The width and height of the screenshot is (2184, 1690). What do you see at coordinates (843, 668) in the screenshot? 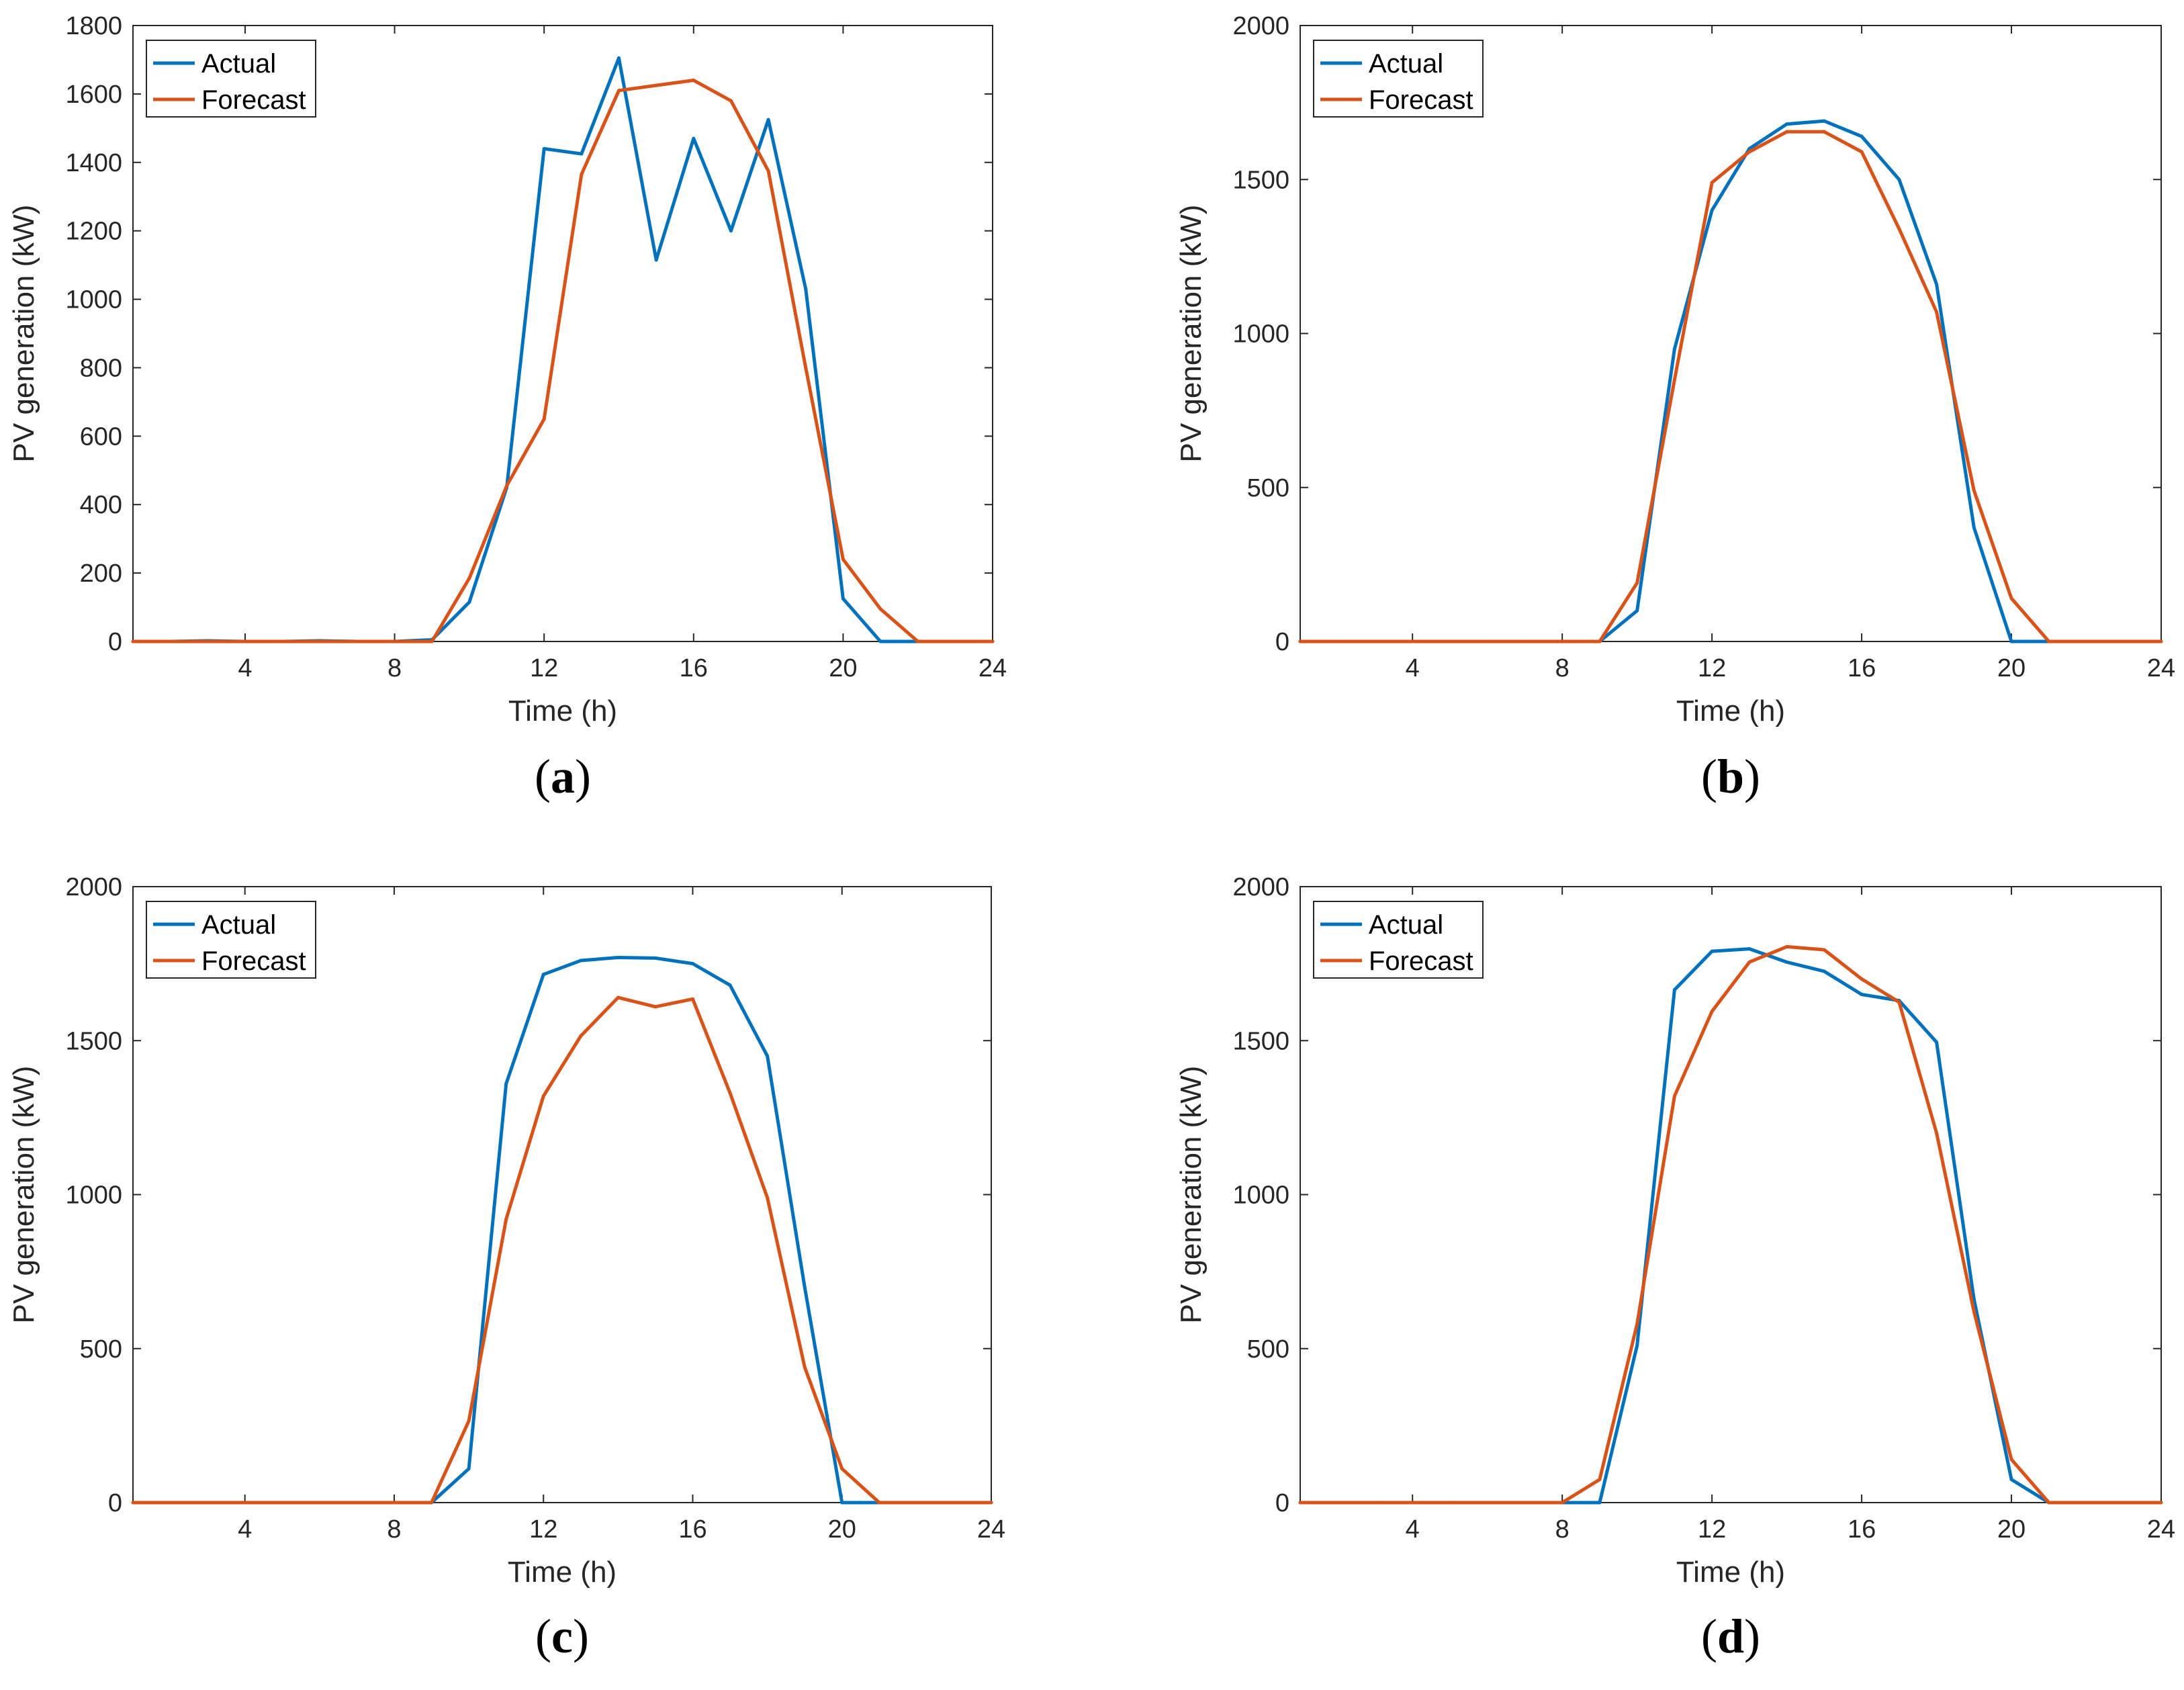
I see `x-tick-label: 20` at bounding box center [843, 668].